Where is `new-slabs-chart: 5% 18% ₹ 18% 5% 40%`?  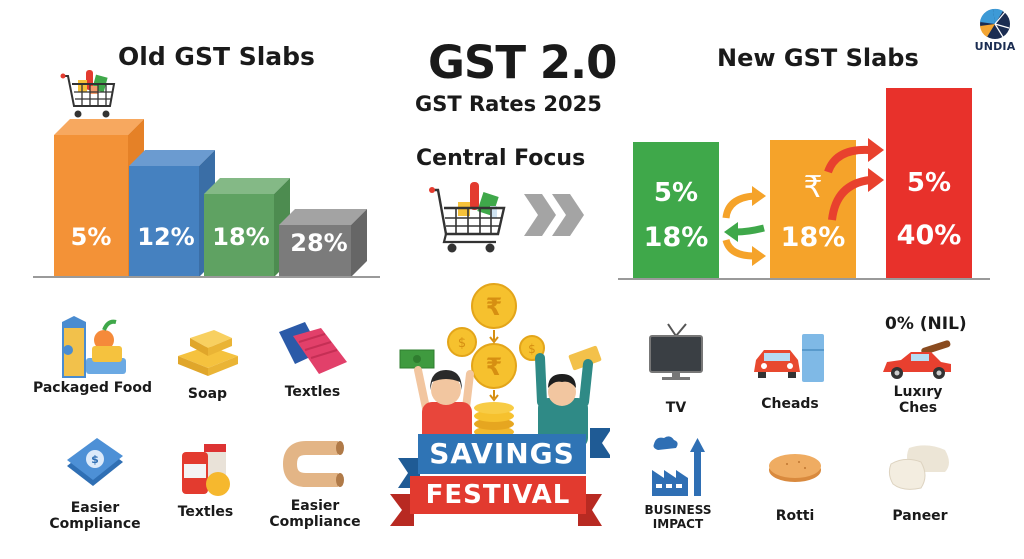
new-slabs-chart: 5% 18% ₹ 18% 5% 40% is located at coordinates (805, 180).